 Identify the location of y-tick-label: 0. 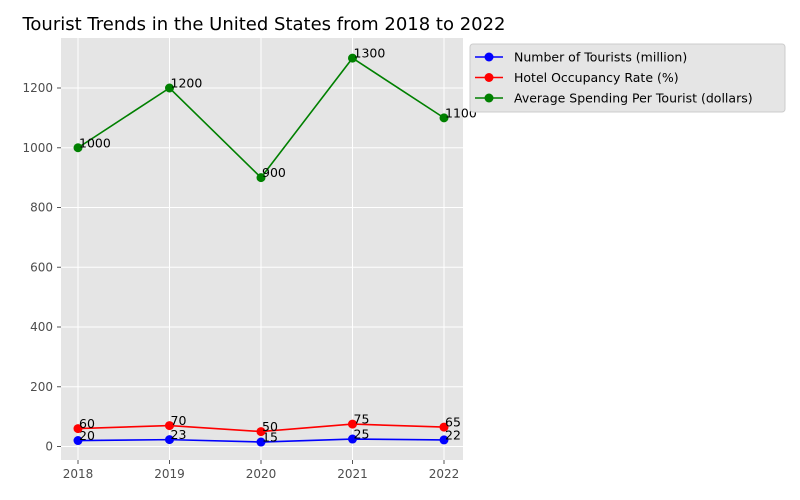
(49, 447).